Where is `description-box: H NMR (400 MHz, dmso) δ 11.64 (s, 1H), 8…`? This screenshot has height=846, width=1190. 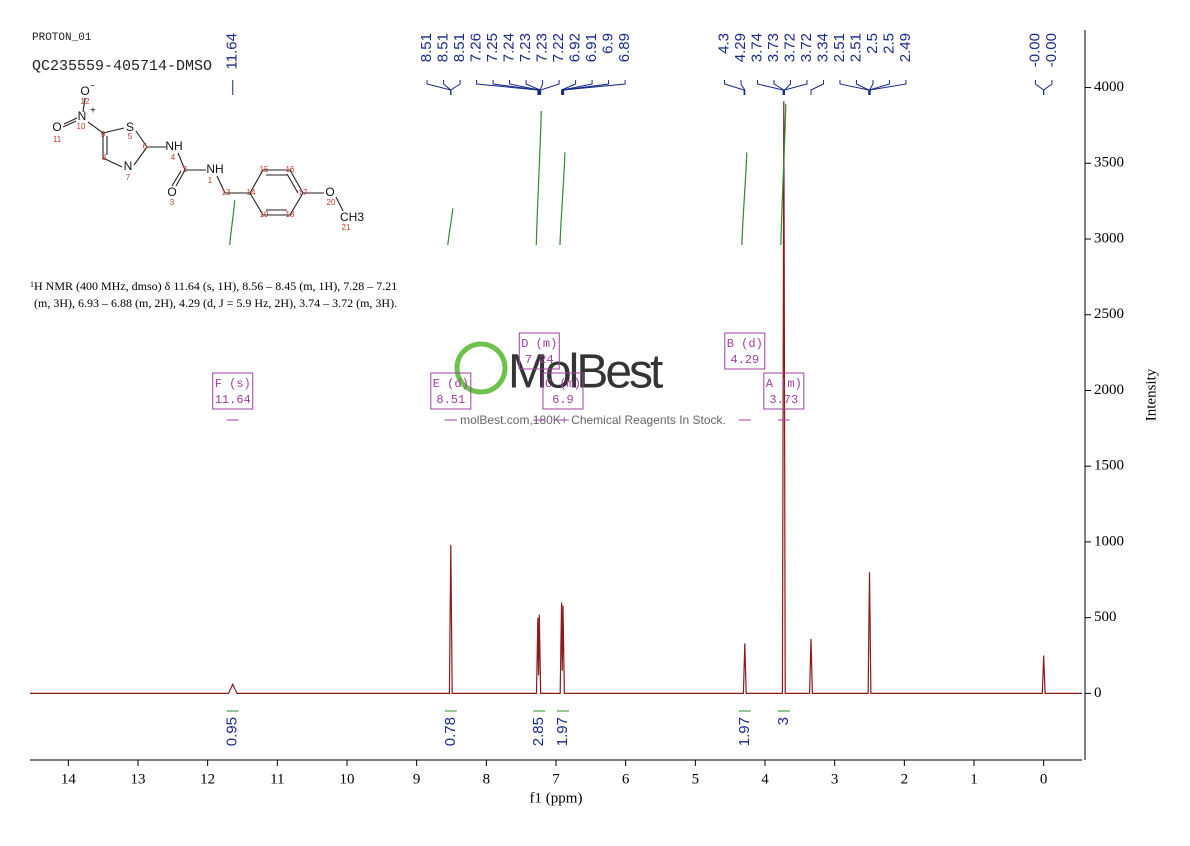
description-box: H NMR (400 MHz, dmso) δ 11.64 (s, 1H), 8… is located at coordinates (216, 294).